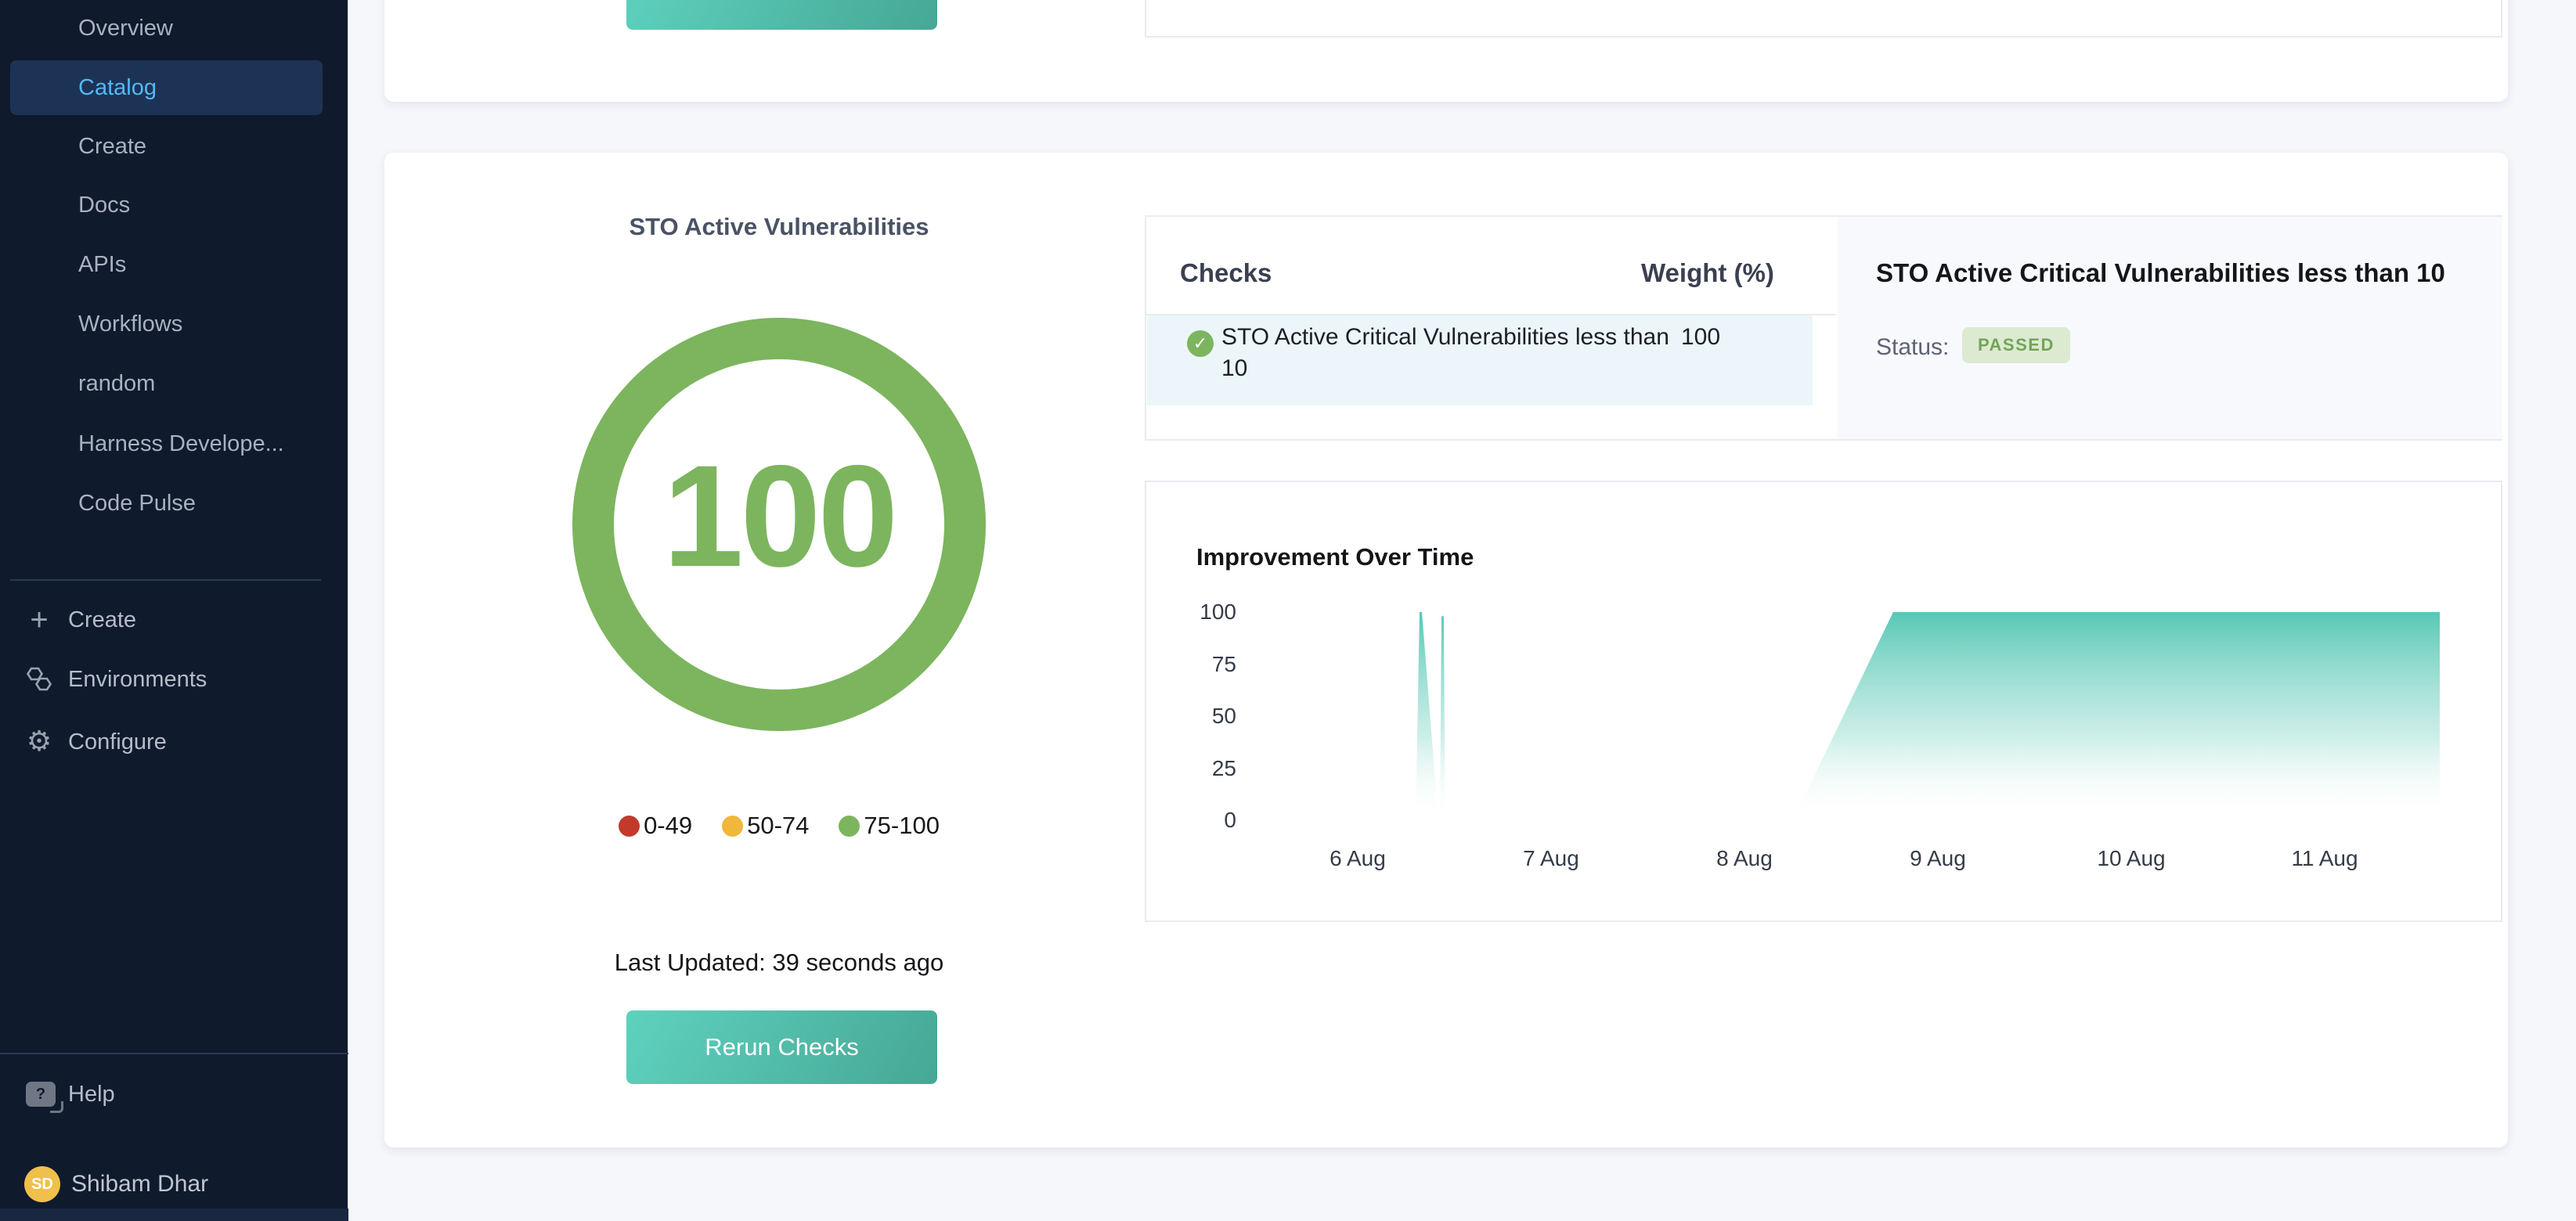 The image size is (2576, 1221). Describe the element at coordinates (44, 1097) in the screenshot. I see `help-icon: ?` at that location.